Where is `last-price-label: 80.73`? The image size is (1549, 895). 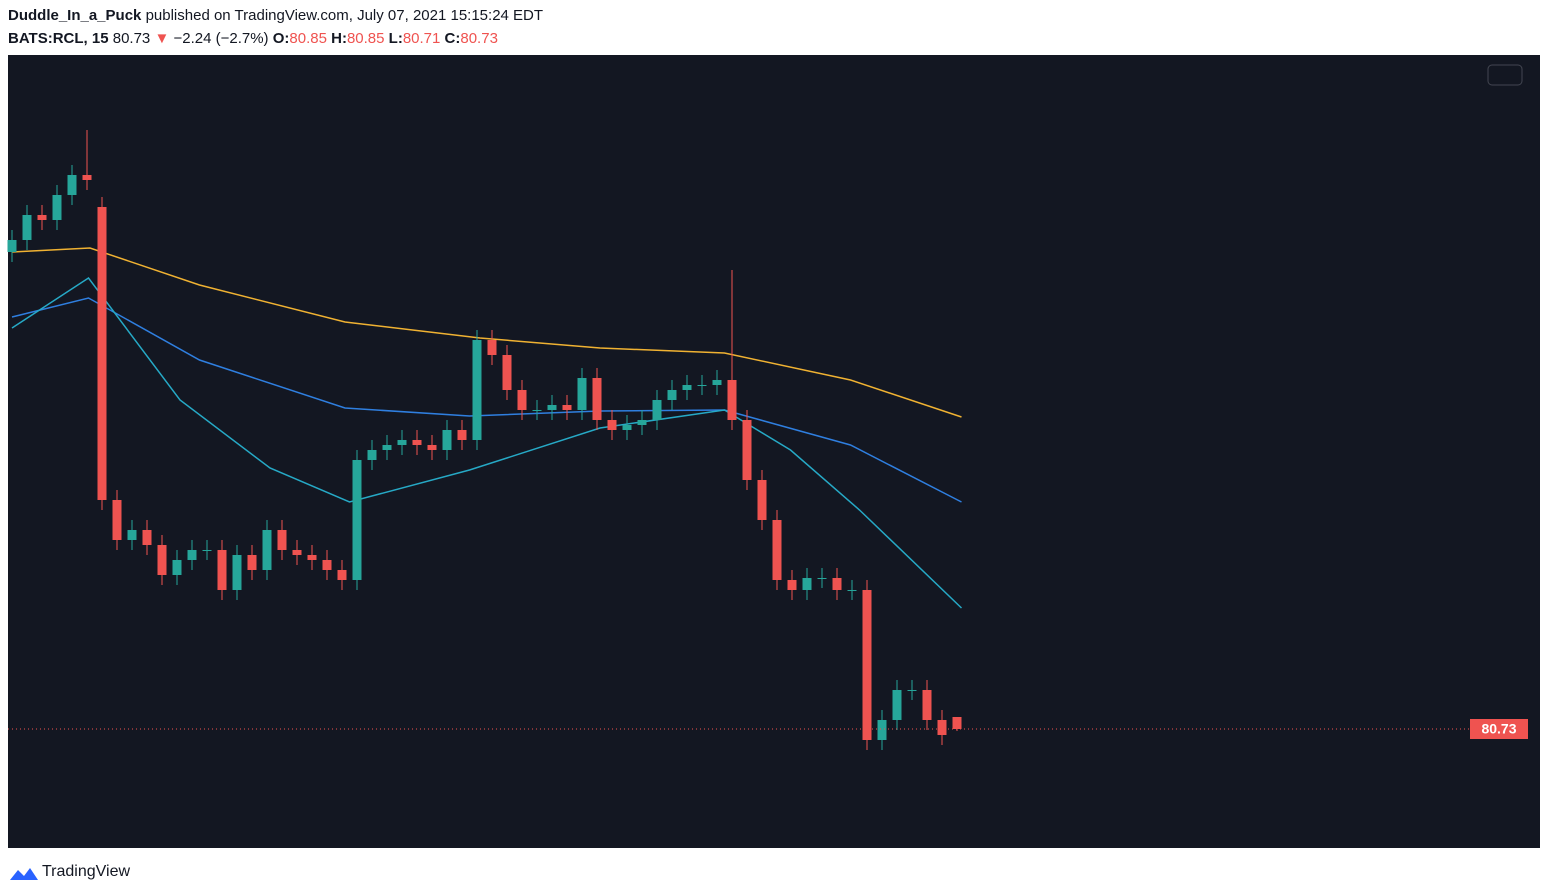
last-price-label: 80.73 is located at coordinates (1498, 729).